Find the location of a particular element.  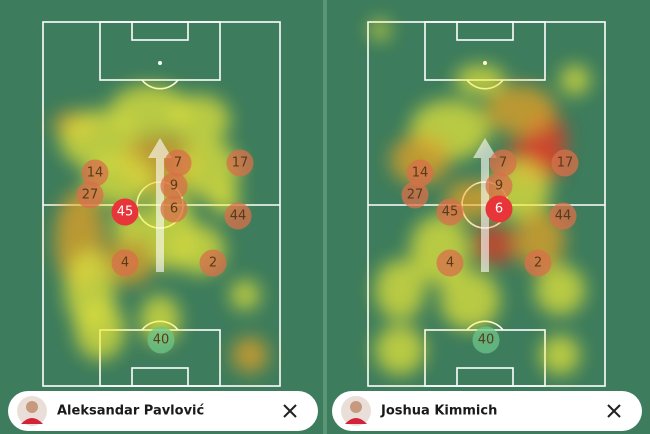

penalty-box is located at coordinates (160, 51).